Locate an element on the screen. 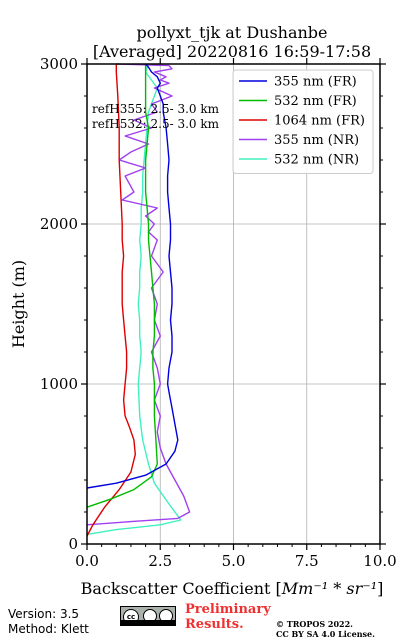  method-text: Method: Klett is located at coordinates (48, 629).